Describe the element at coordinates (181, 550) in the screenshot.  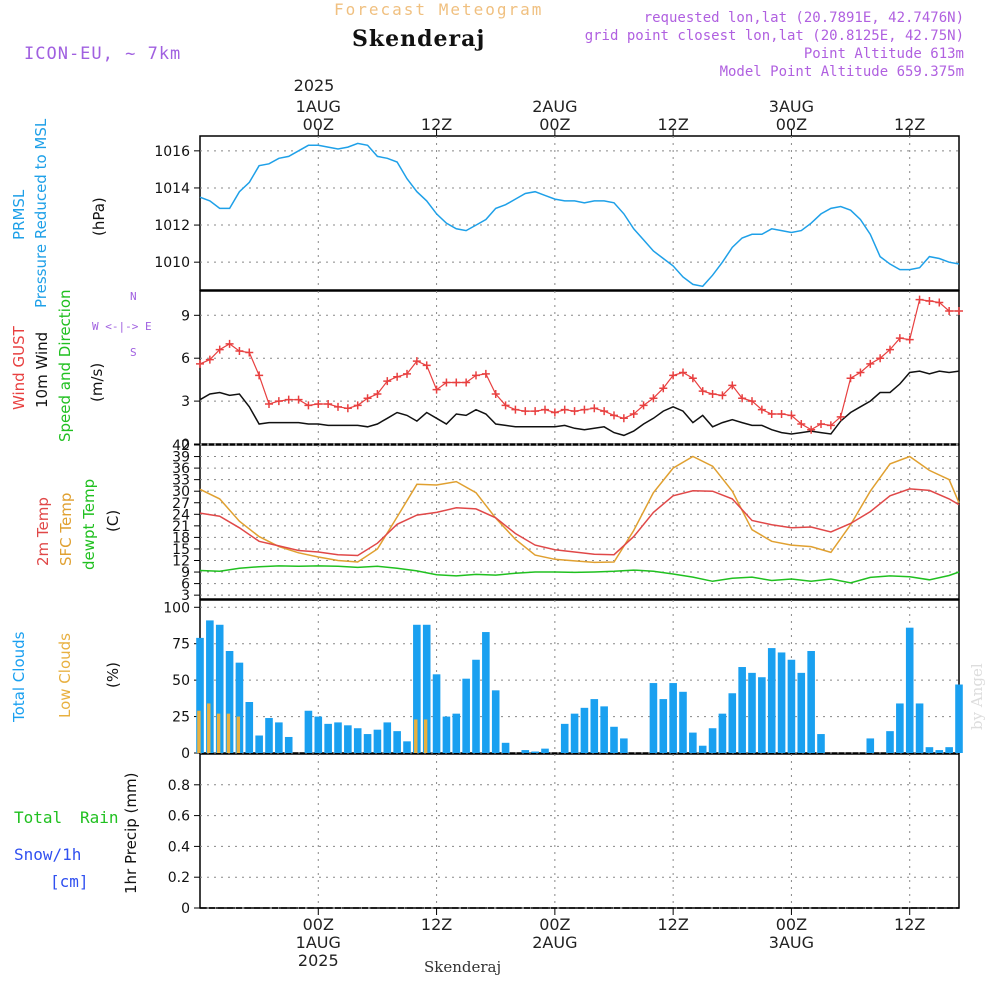
I see `y-tick-label: 15` at that location.